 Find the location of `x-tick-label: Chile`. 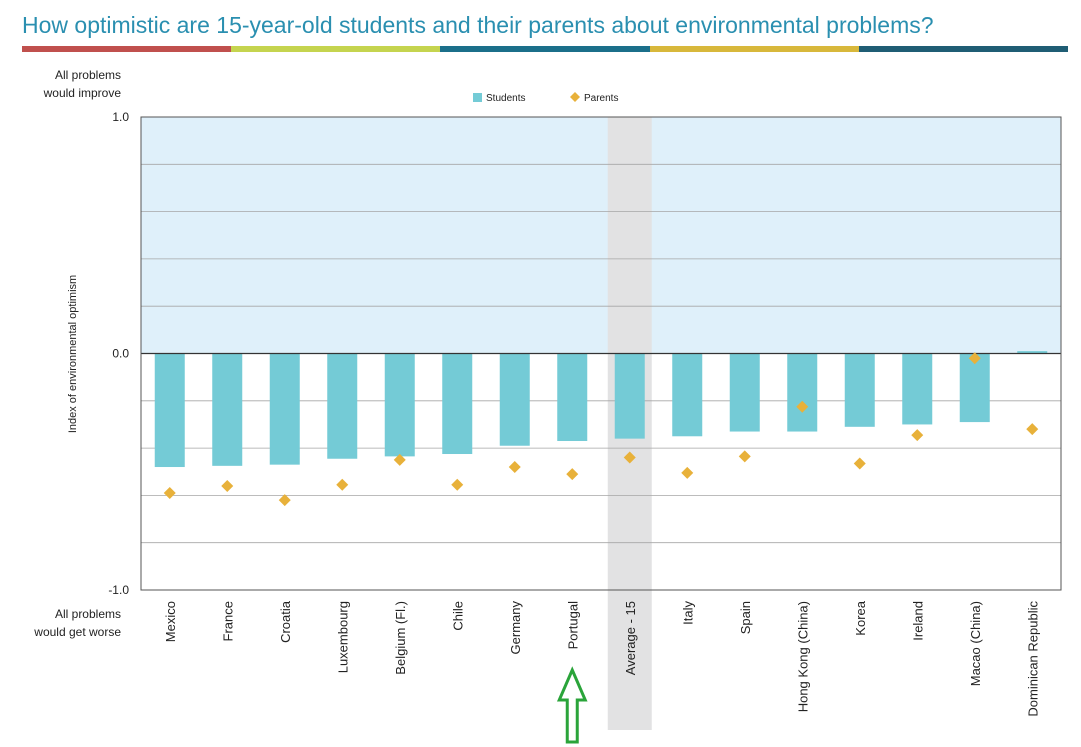

x-tick-label: Chile is located at coordinates (457, 616).